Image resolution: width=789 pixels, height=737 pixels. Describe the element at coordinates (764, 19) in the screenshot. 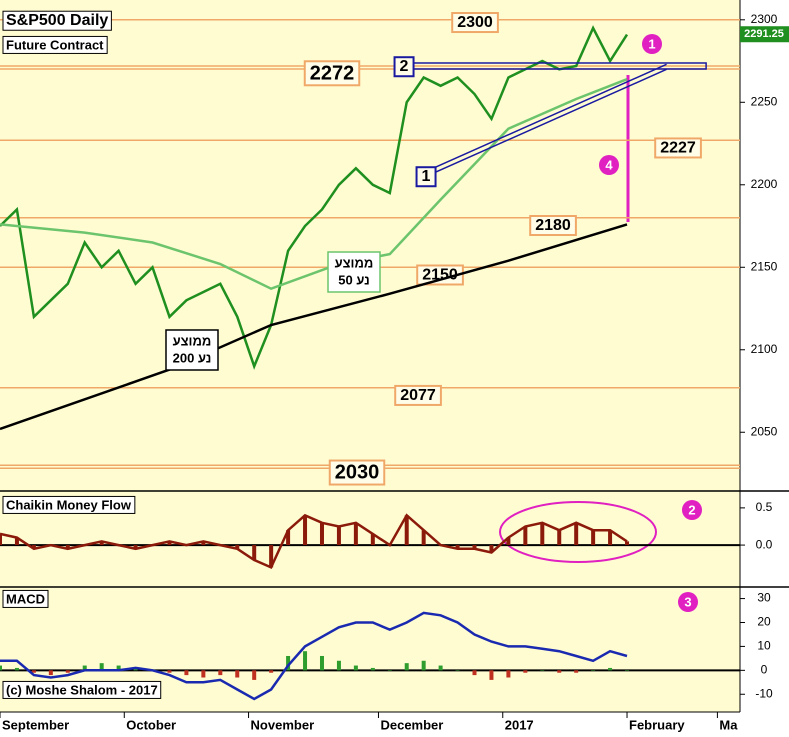

I see `y-tick-label: 2300` at that location.